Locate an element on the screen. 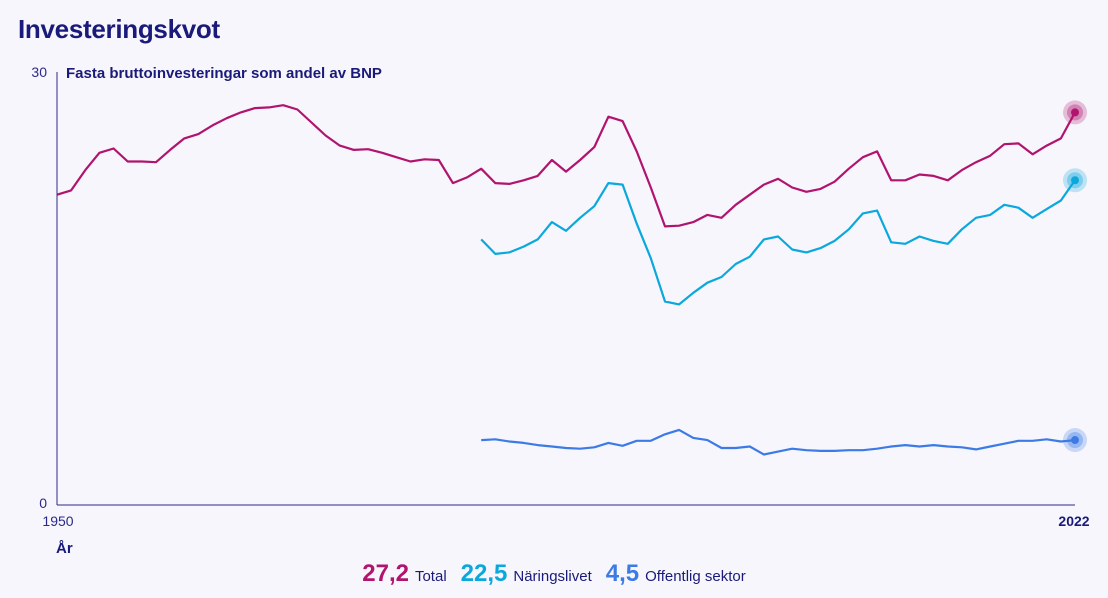 The image size is (1108, 598). legend-value-naringslivet: 22,5 is located at coordinates (484, 573).